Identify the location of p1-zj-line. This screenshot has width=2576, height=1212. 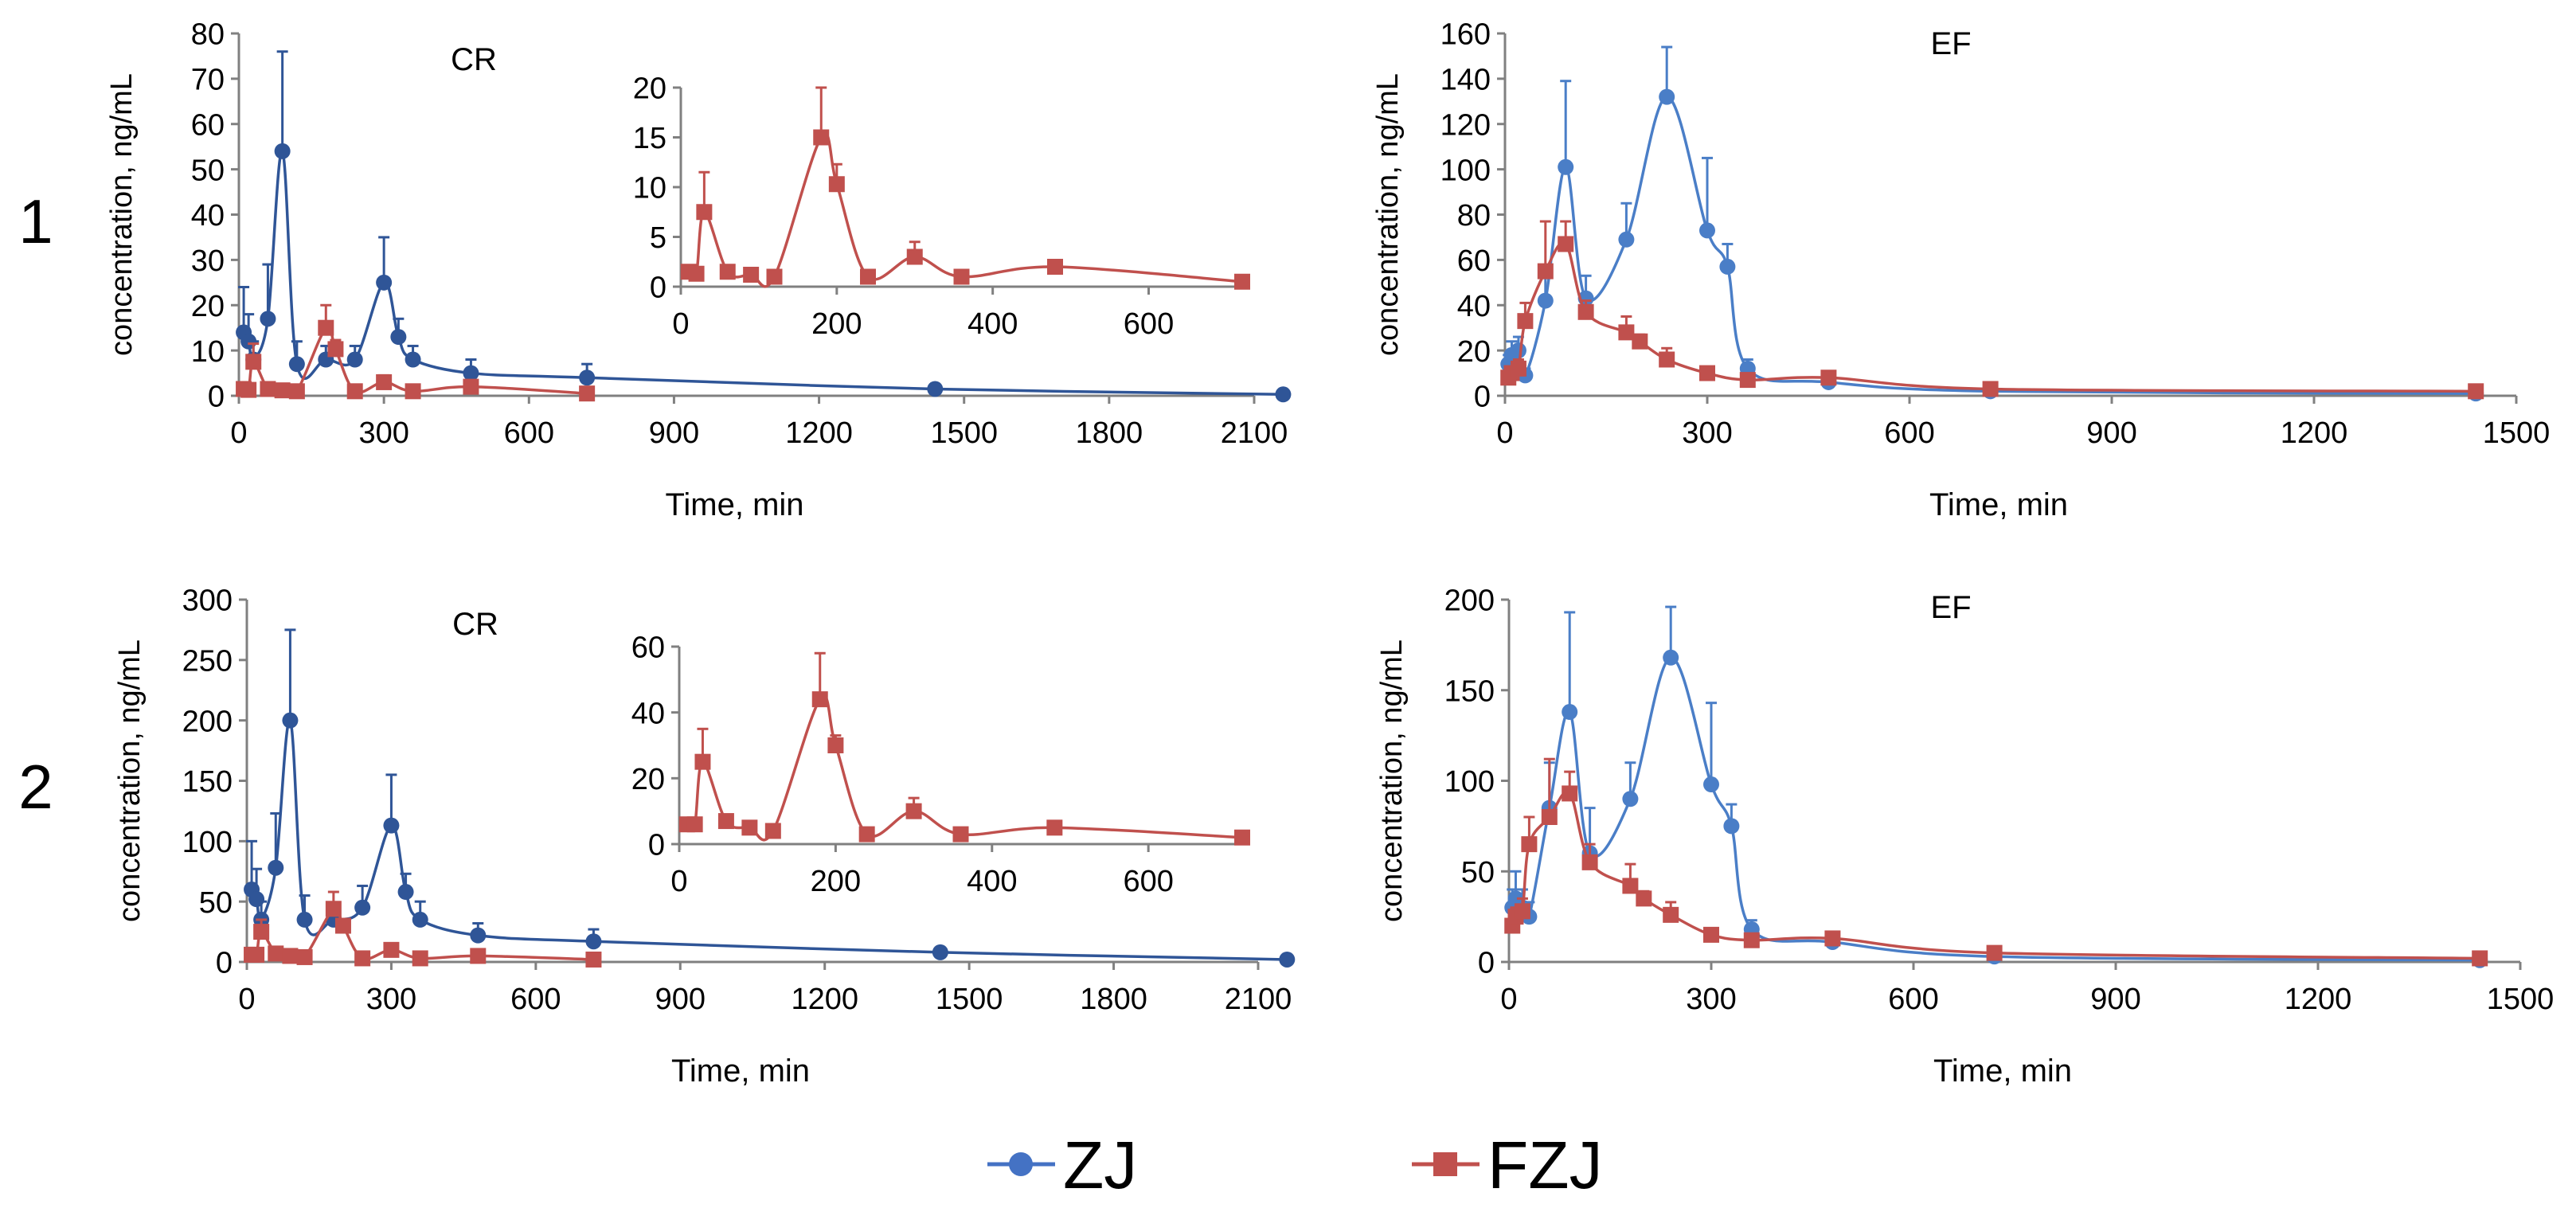
(763, 273).